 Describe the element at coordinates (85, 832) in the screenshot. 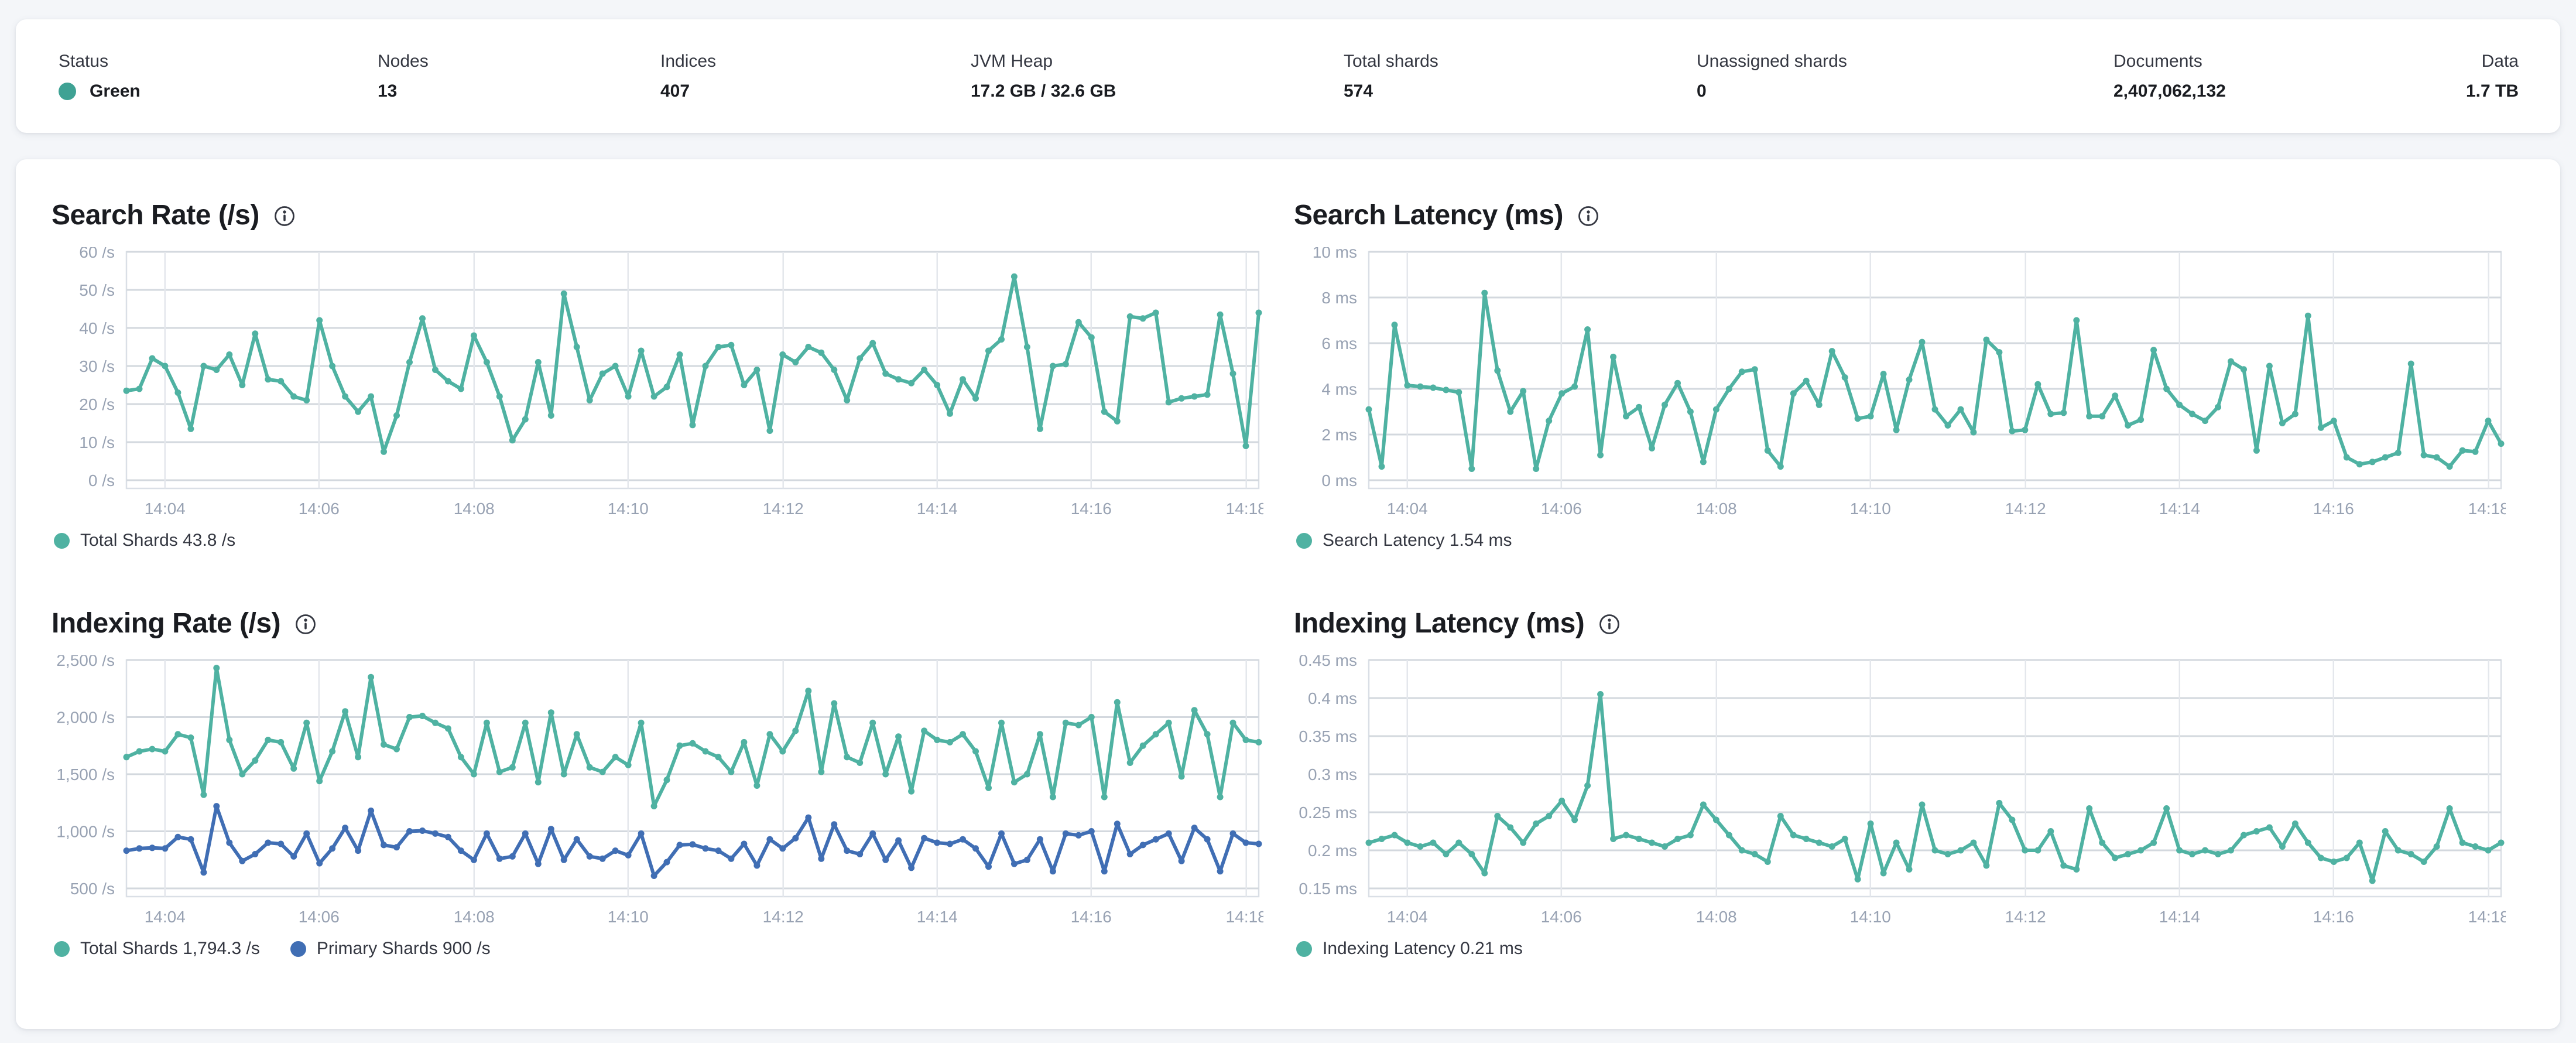

I see `y-axis-tick-label: 1,000 /s` at that location.